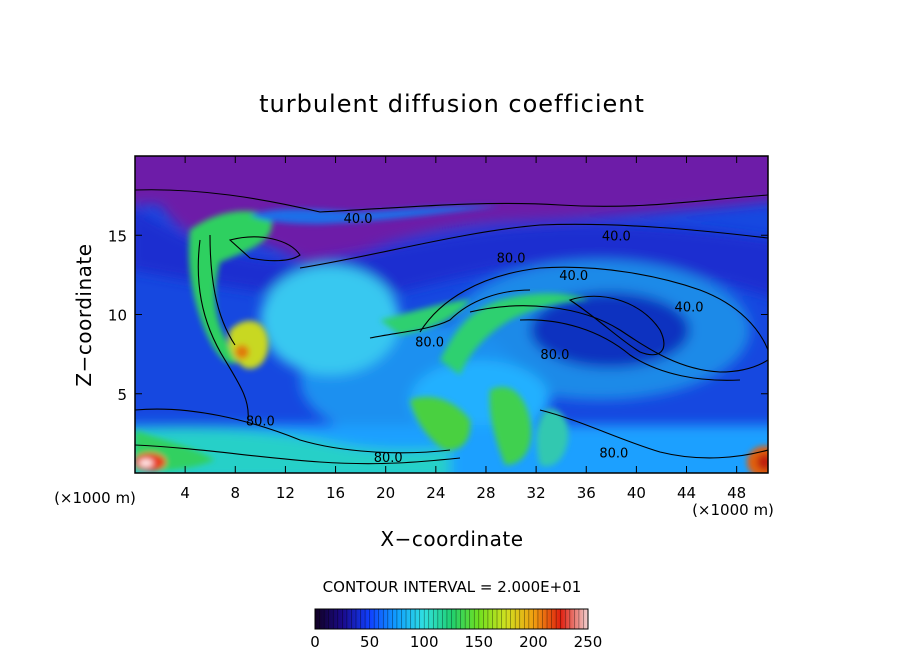 Image resolution: width=904 pixels, height=654 pixels. Describe the element at coordinates (451, 539) in the screenshot. I see `x-axis-label: X−coordinate` at that location.